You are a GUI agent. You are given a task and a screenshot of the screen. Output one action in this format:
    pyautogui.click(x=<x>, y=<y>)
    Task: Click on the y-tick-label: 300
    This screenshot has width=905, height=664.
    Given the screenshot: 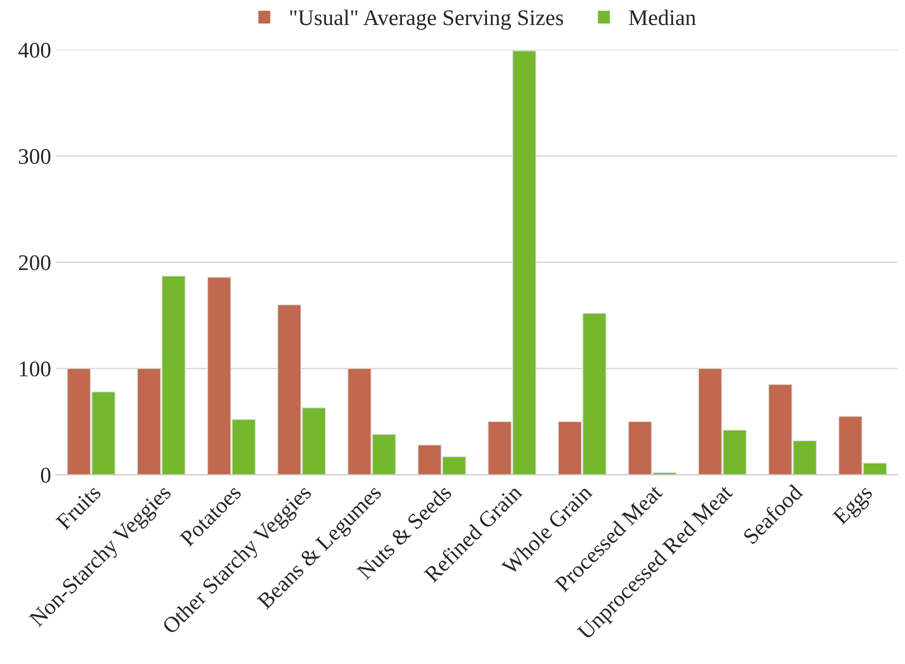 What is the action you would take?
    pyautogui.click(x=34, y=156)
    